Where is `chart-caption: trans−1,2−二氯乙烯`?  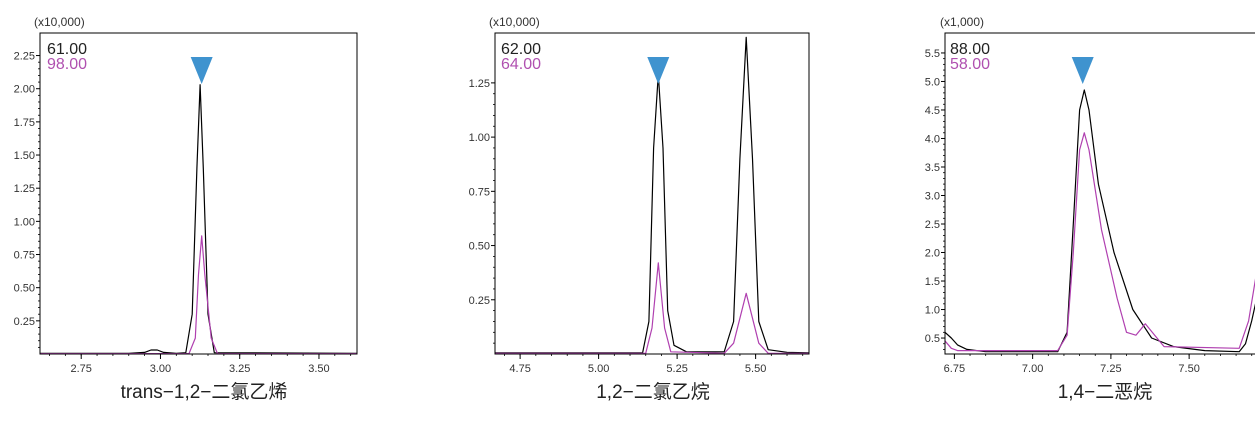 chart-caption: trans−1,2−二氯乙烯 is located at coordinates (204, 392).